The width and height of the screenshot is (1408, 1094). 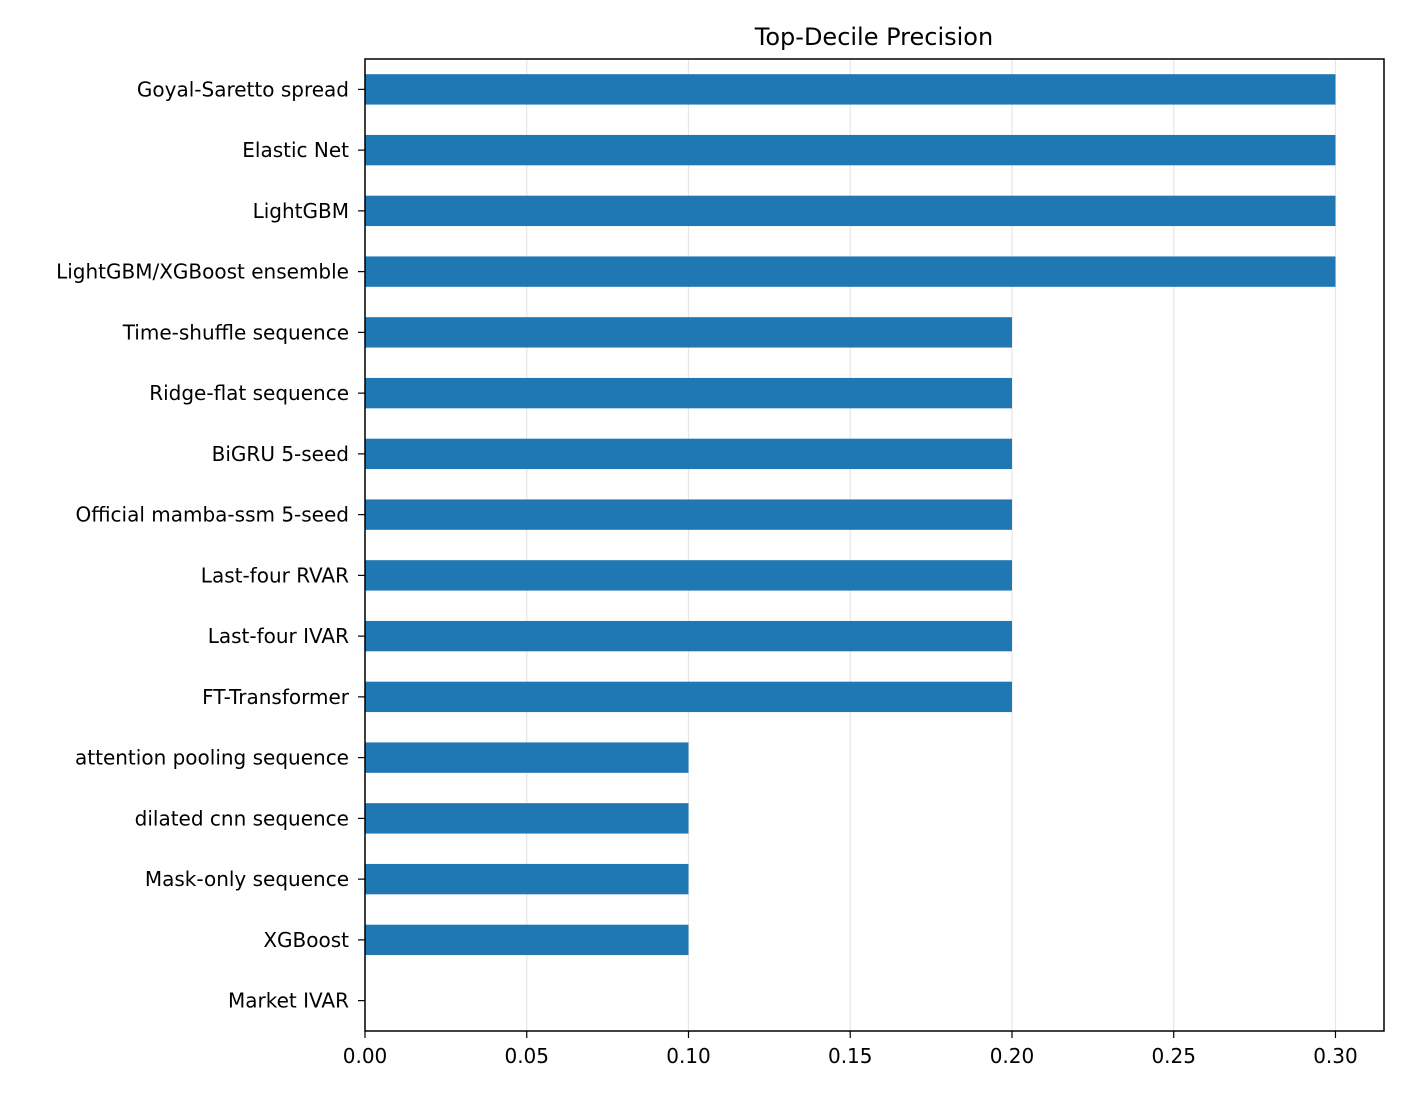 What do you see at coordinates (526, 1056) in the screenshot?
I see `x-tick-label: 0.05` at bounding box center [526, 1056].